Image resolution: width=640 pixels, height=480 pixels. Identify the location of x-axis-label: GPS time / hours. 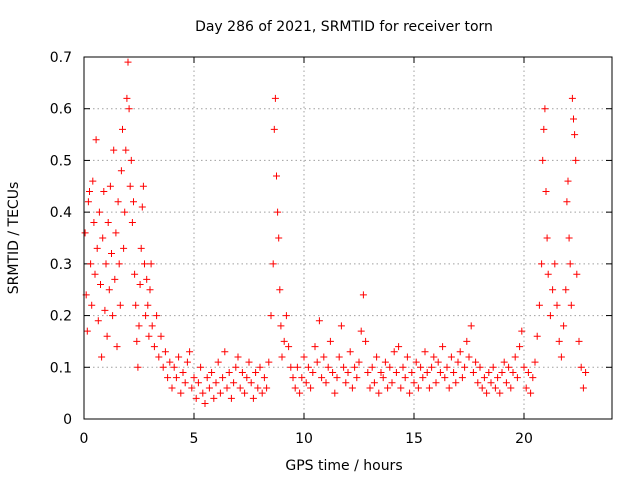
(343, 466).